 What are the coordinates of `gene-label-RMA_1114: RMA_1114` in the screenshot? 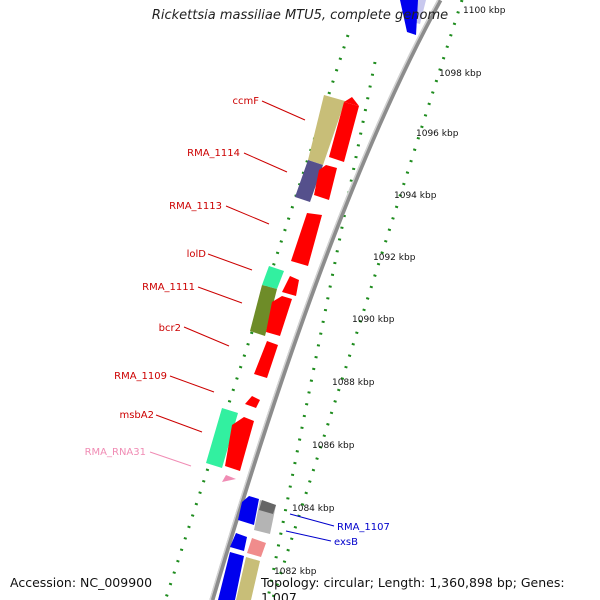 It's located at (213, 153).